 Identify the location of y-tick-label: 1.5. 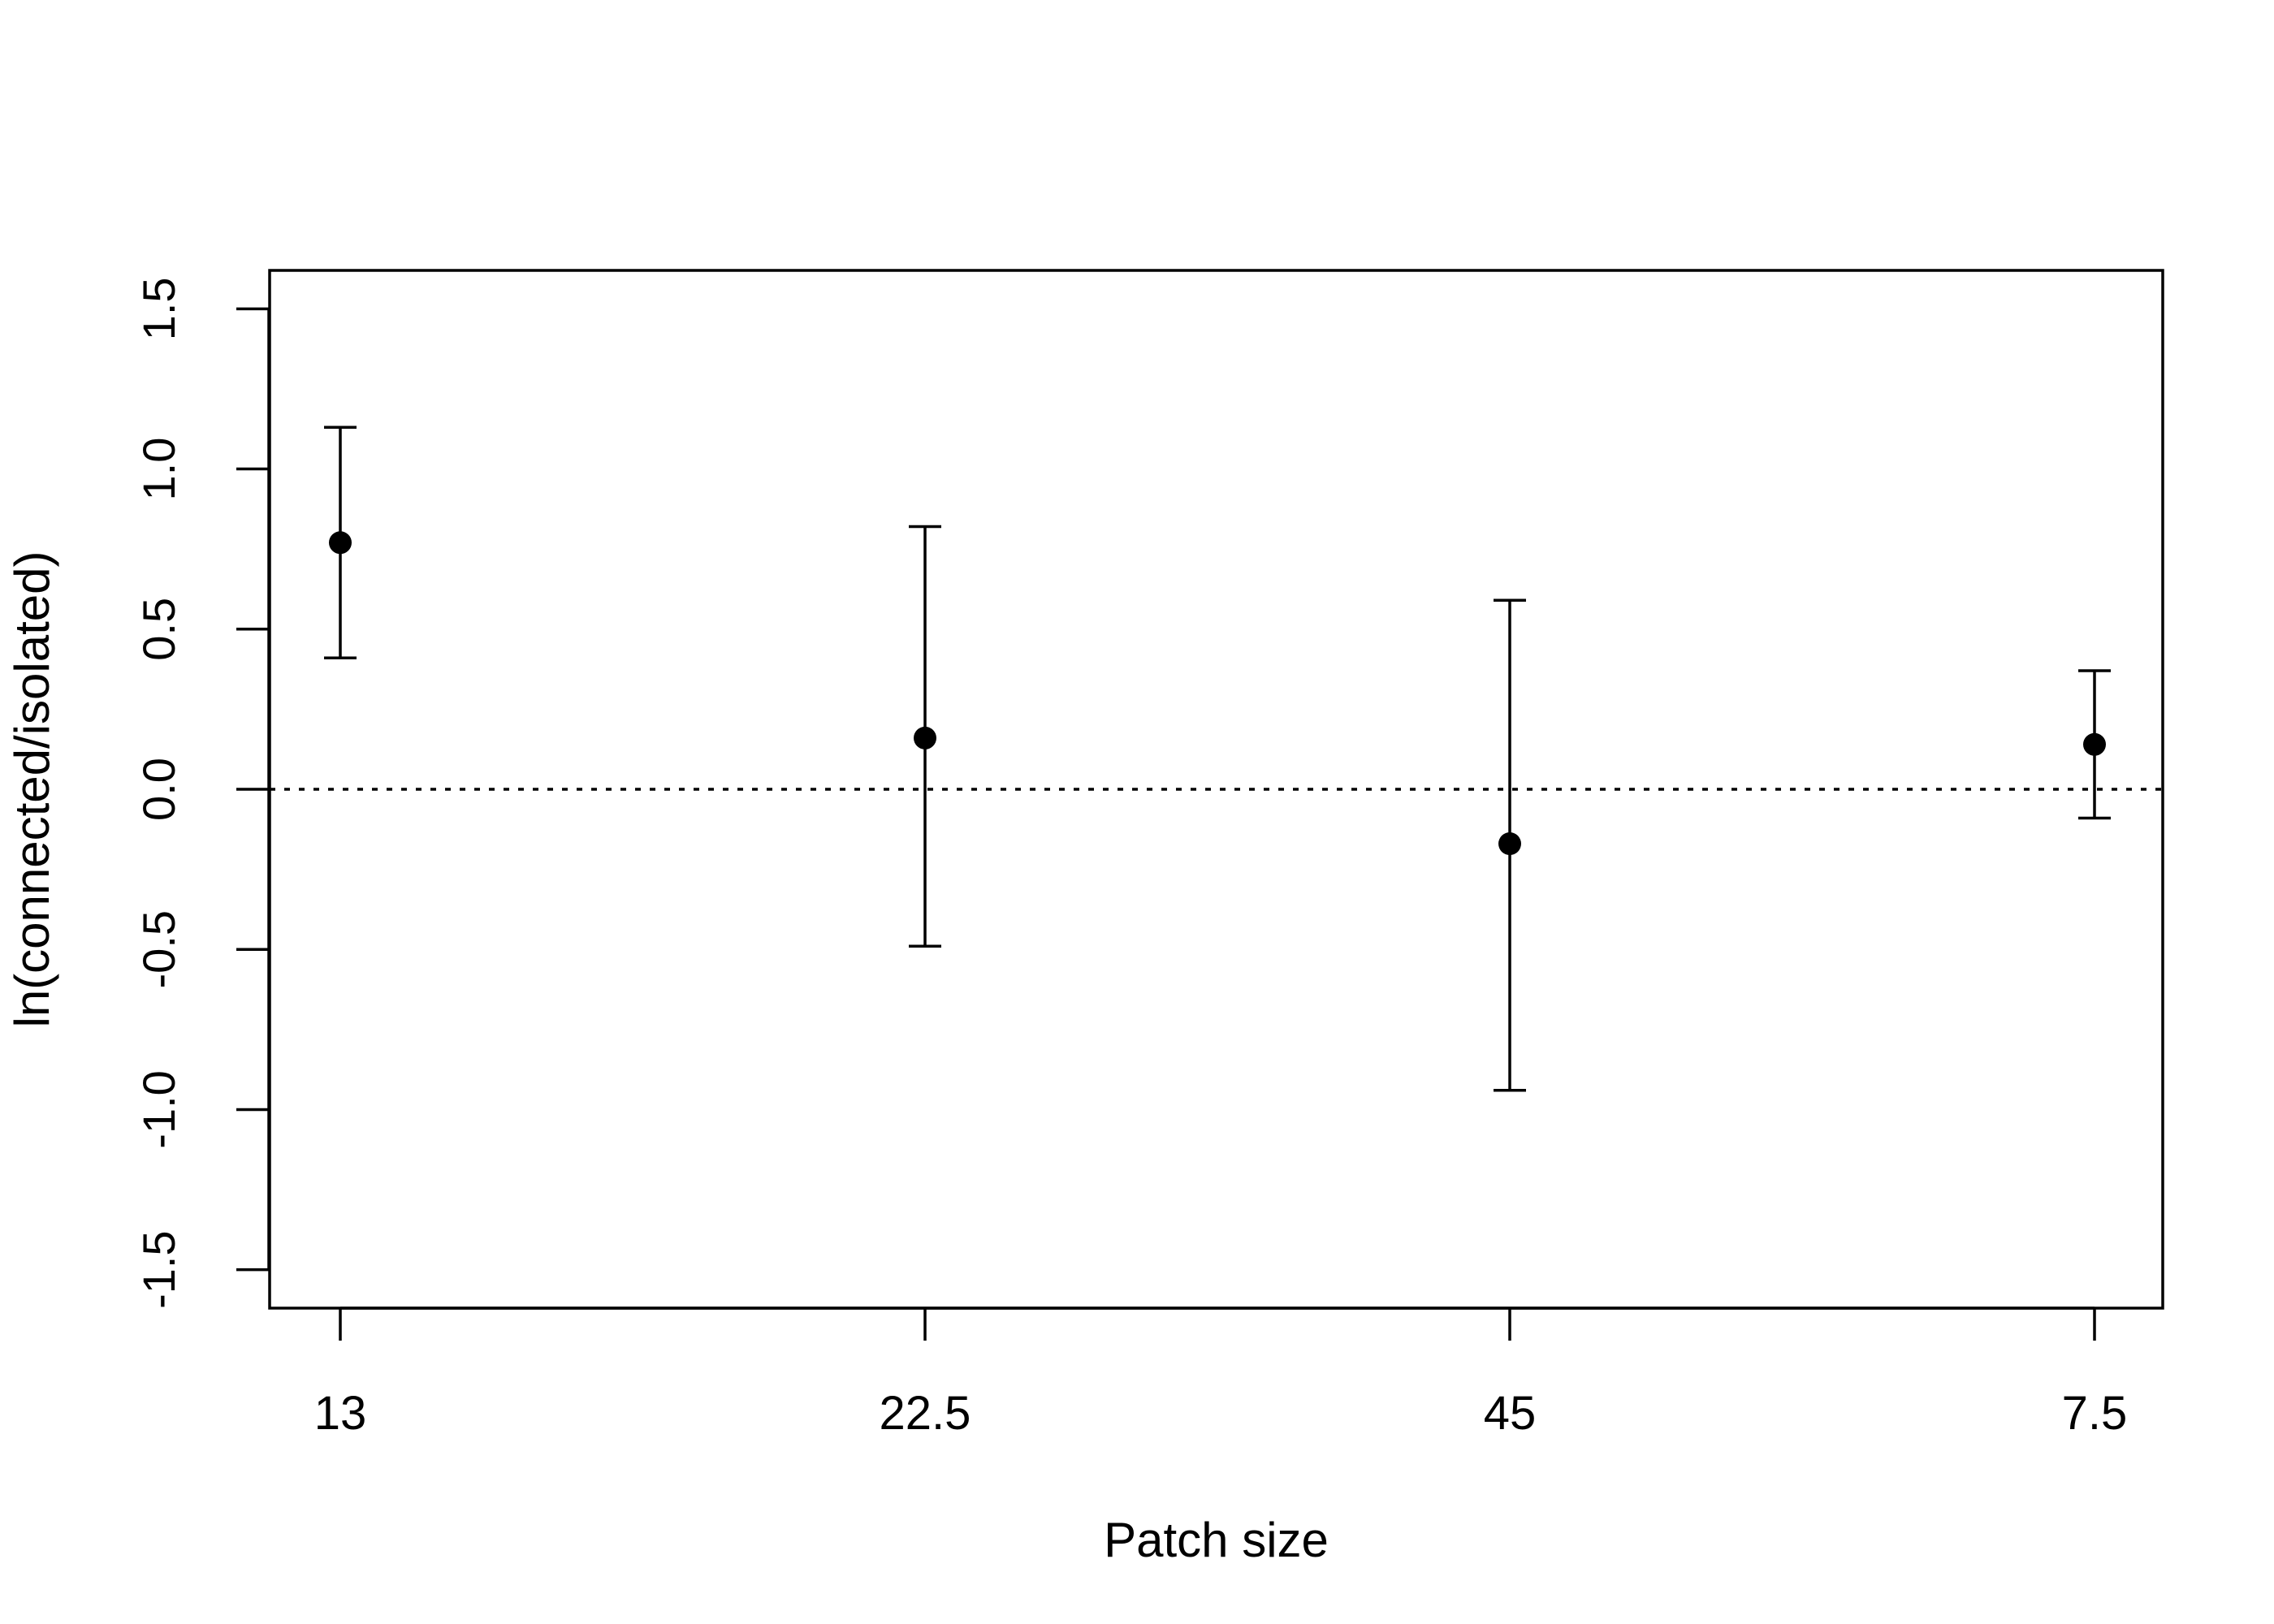
(158, 308).